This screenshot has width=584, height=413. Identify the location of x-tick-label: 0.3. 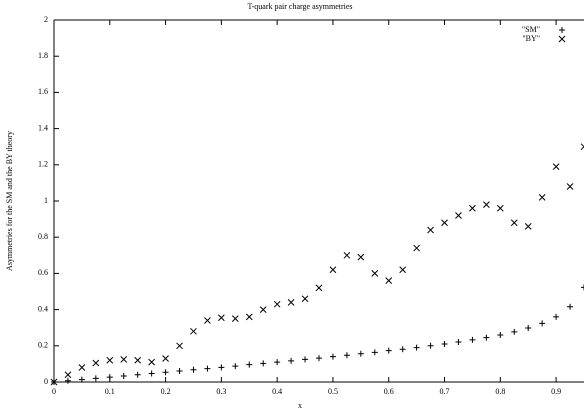
(221, 391).